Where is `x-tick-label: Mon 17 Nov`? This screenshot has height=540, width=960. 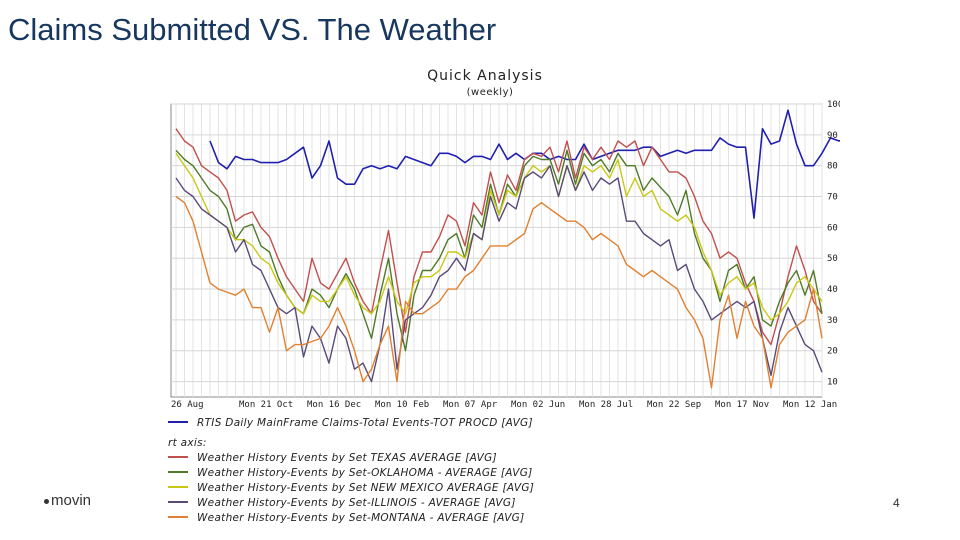 x-tick-label: Mon 17 Nov is located at coordinates (742, 405).